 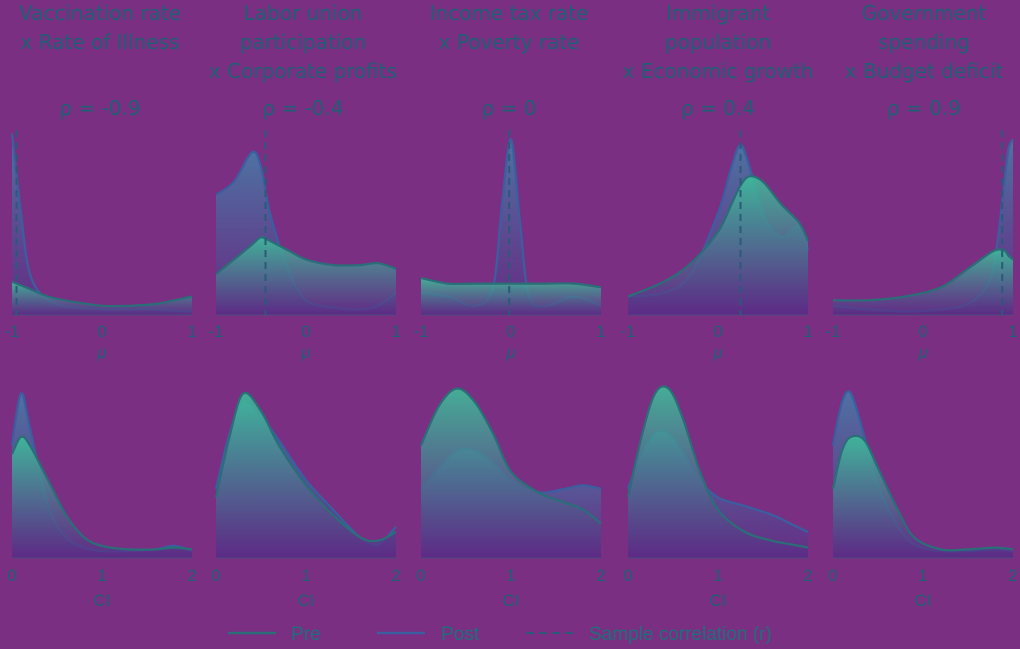 I want to click on panel-title-3: Income tax rate x Poverty rate, so click(x=509, y=27).